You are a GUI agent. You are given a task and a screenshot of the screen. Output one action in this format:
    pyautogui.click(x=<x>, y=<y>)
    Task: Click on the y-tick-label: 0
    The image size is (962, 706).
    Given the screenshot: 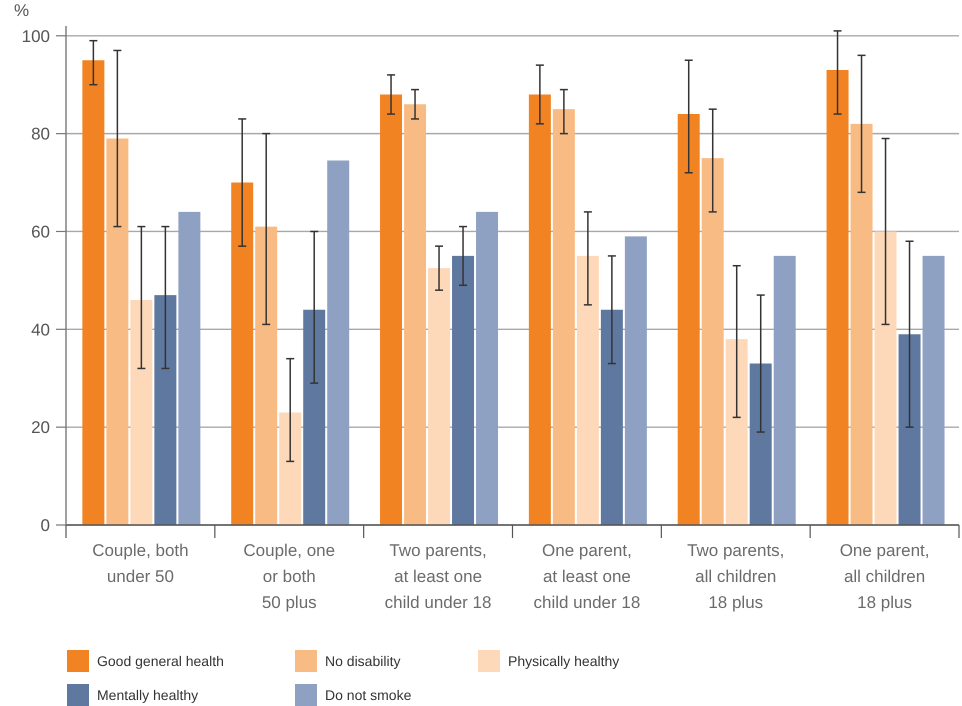 What is the action you would take?
    pyautogui.click(x=45, y=526)
    